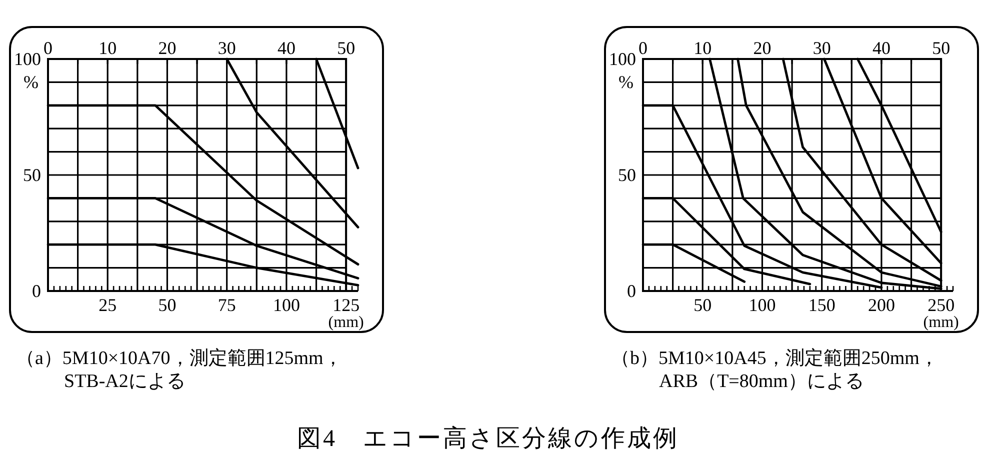  Describe the element at coordinates (761, 381) in the screenshot. I see `text: ARB（T=80mm）による` at that location.